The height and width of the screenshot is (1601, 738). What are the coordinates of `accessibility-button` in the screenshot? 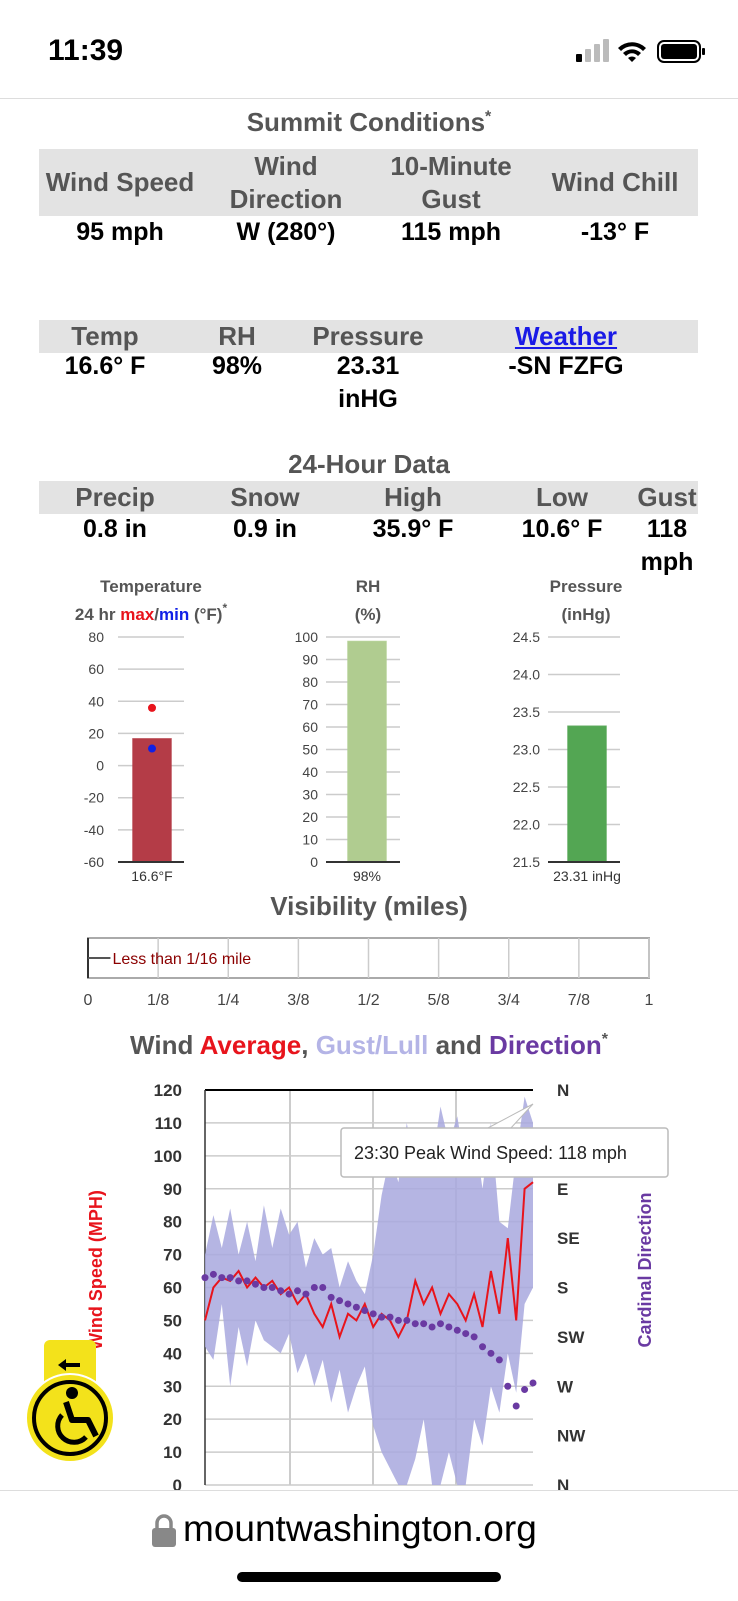 It's located at (70, 1400).